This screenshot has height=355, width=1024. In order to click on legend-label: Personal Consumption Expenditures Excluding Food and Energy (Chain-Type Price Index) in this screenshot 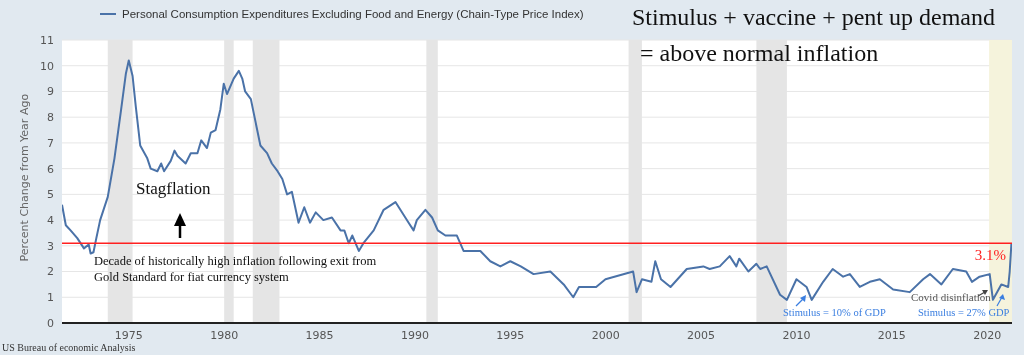, I will do `click(353, 14)`.